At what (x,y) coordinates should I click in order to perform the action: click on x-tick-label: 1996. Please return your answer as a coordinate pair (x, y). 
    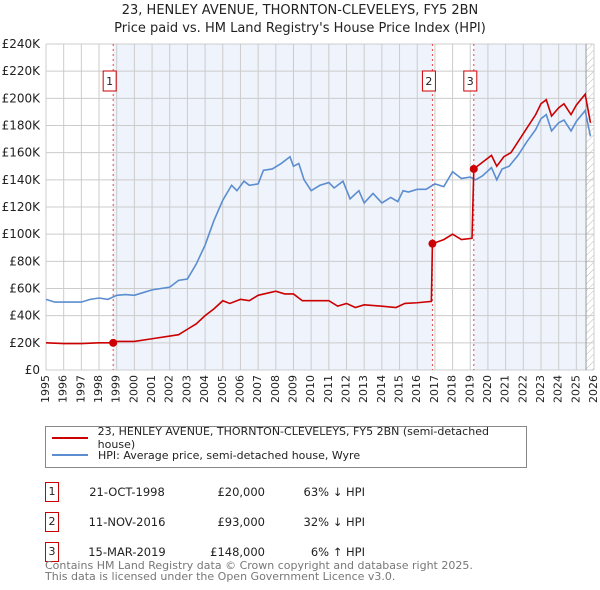
    Looking at the image, I should click on (63, 389).